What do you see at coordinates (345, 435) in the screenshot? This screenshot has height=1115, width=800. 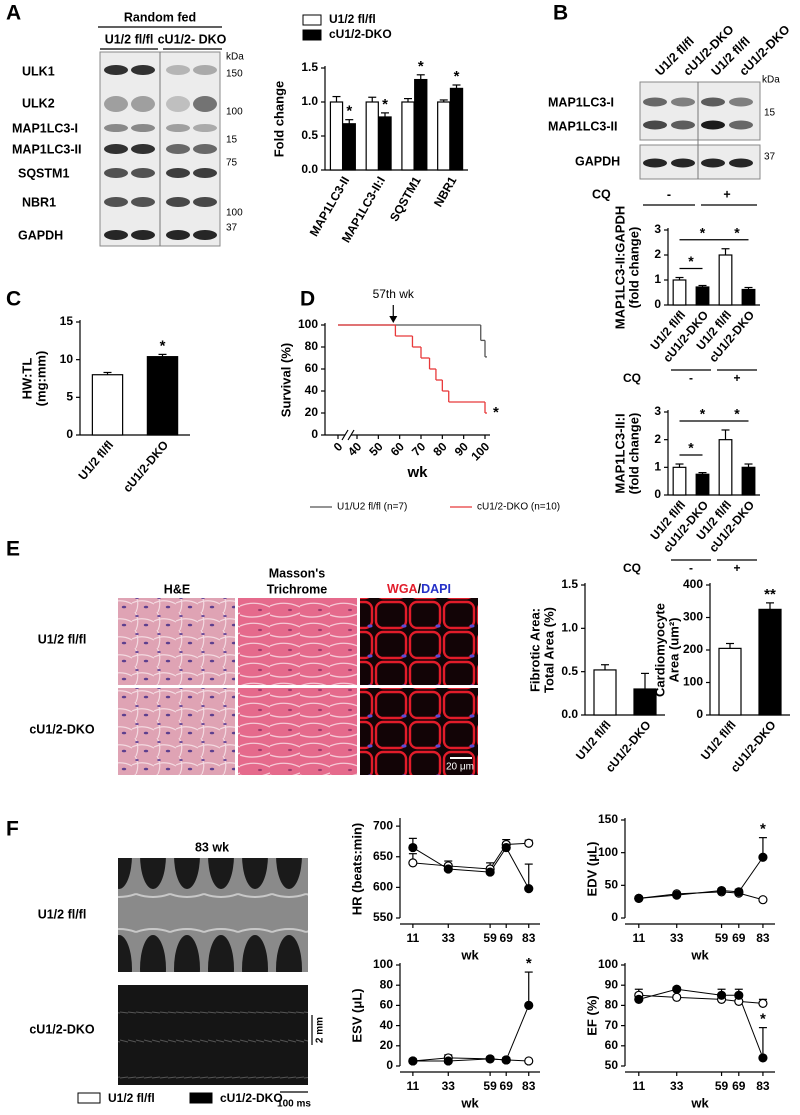 I see `axis-break` at bounding box center [345, 435].